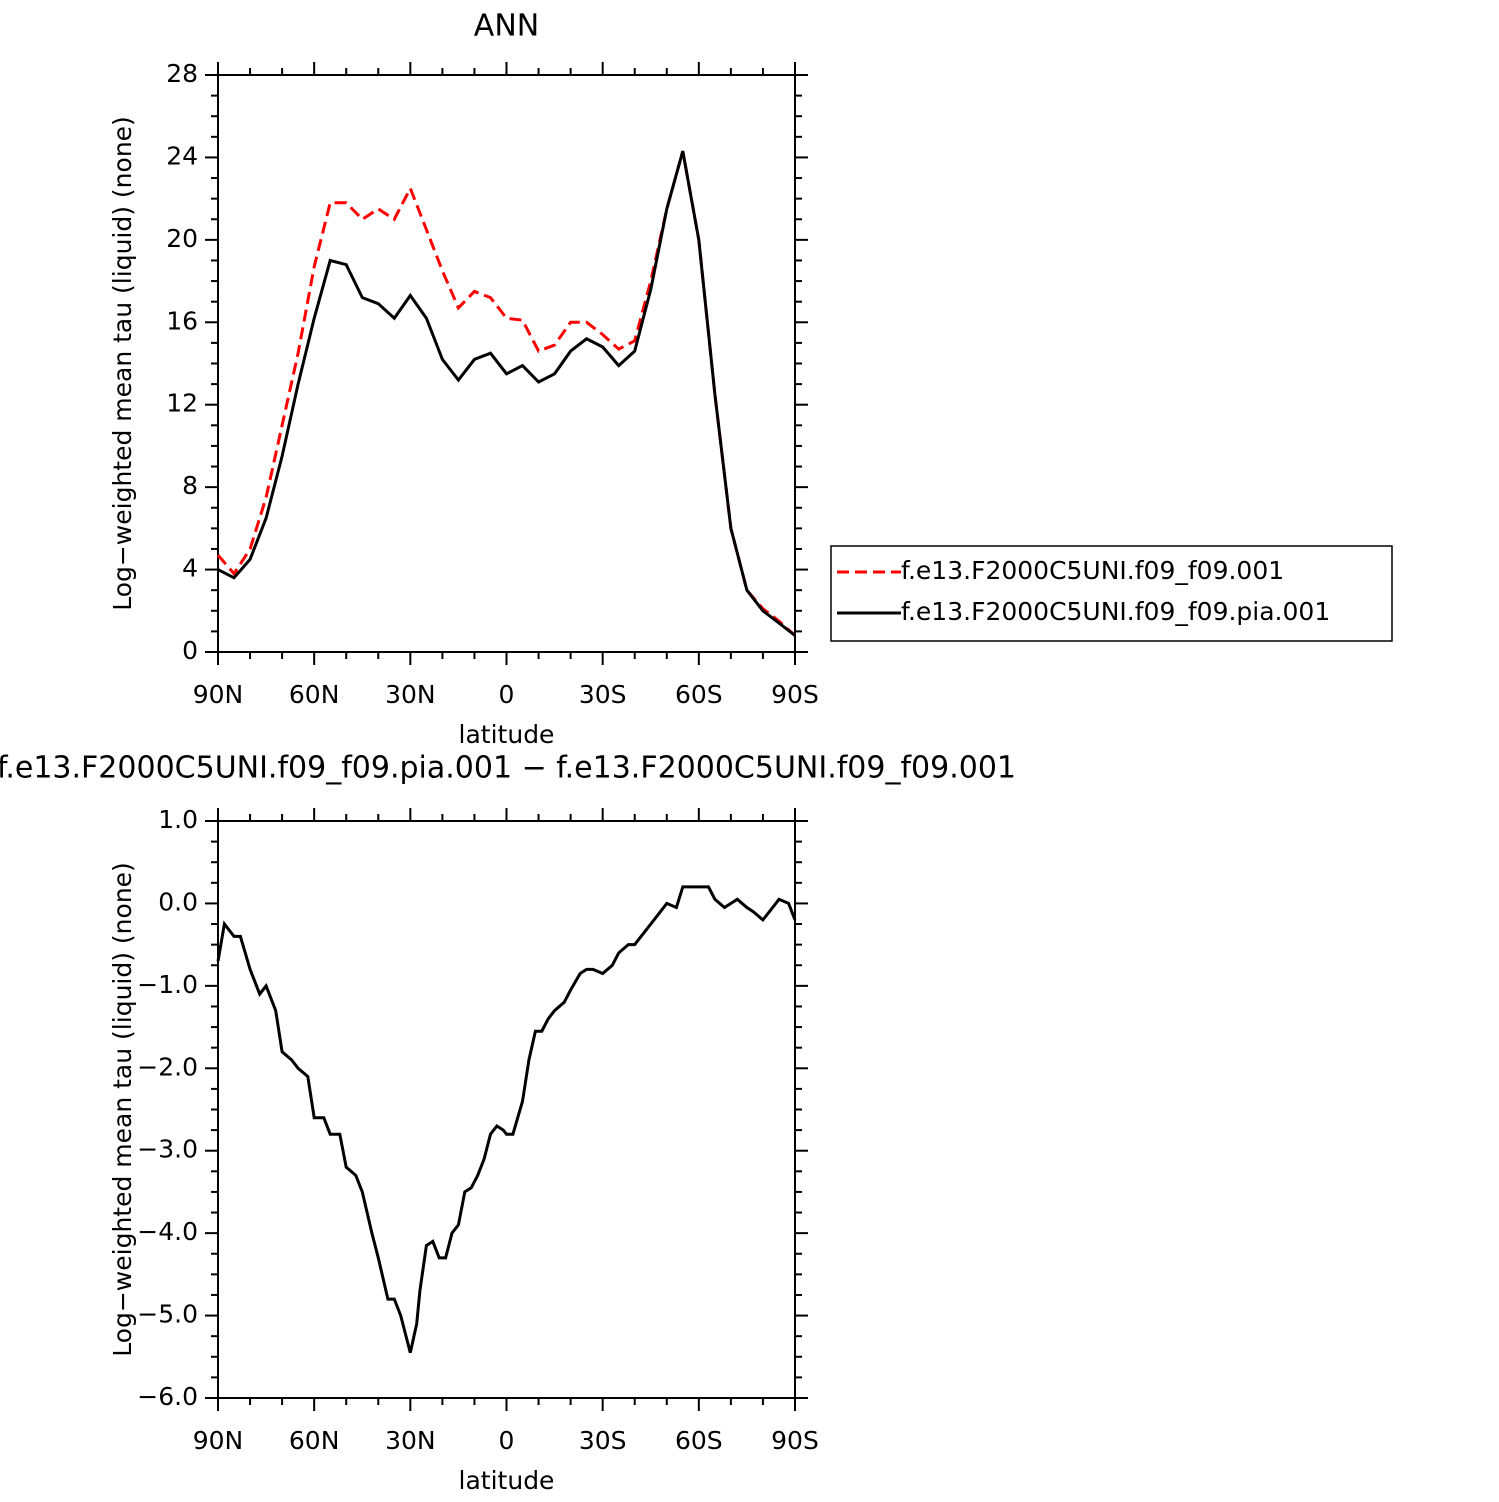 The image size is (1499, 1502). What do you see at coordinates (182, 155) in the screenshot?
I see `y-tick-label: 24` at bounding box center [182, 155].